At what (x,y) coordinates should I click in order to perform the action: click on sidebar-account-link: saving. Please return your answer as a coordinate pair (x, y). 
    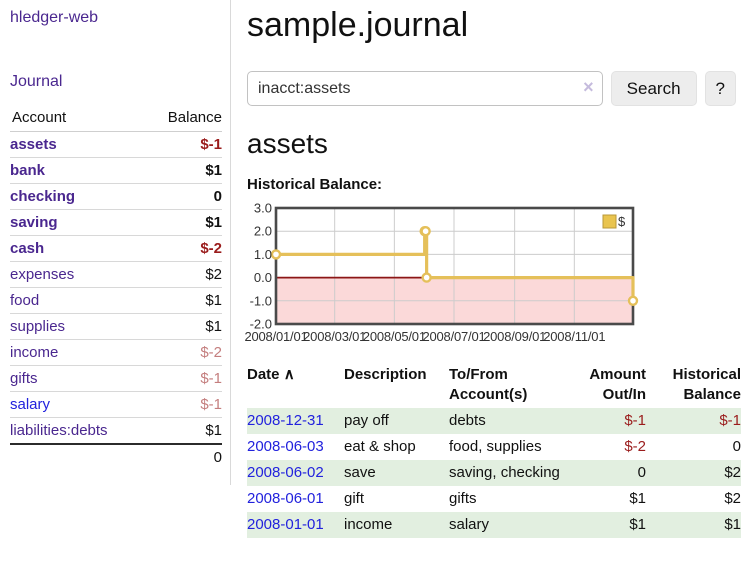
    Looking at the image, I should click on (34, 222).